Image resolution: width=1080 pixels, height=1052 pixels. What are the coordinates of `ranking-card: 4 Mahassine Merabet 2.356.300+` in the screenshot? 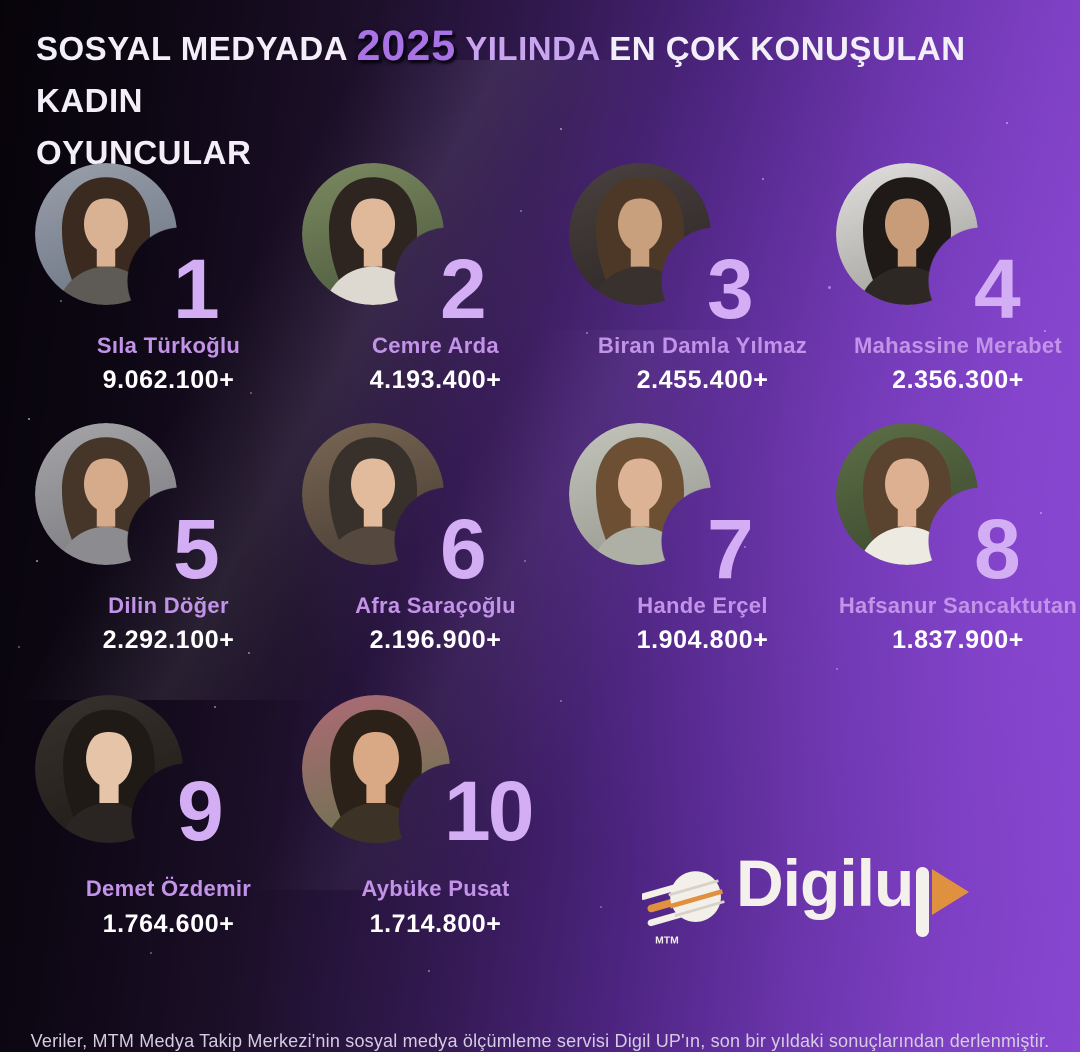 It's located at (958, 287).